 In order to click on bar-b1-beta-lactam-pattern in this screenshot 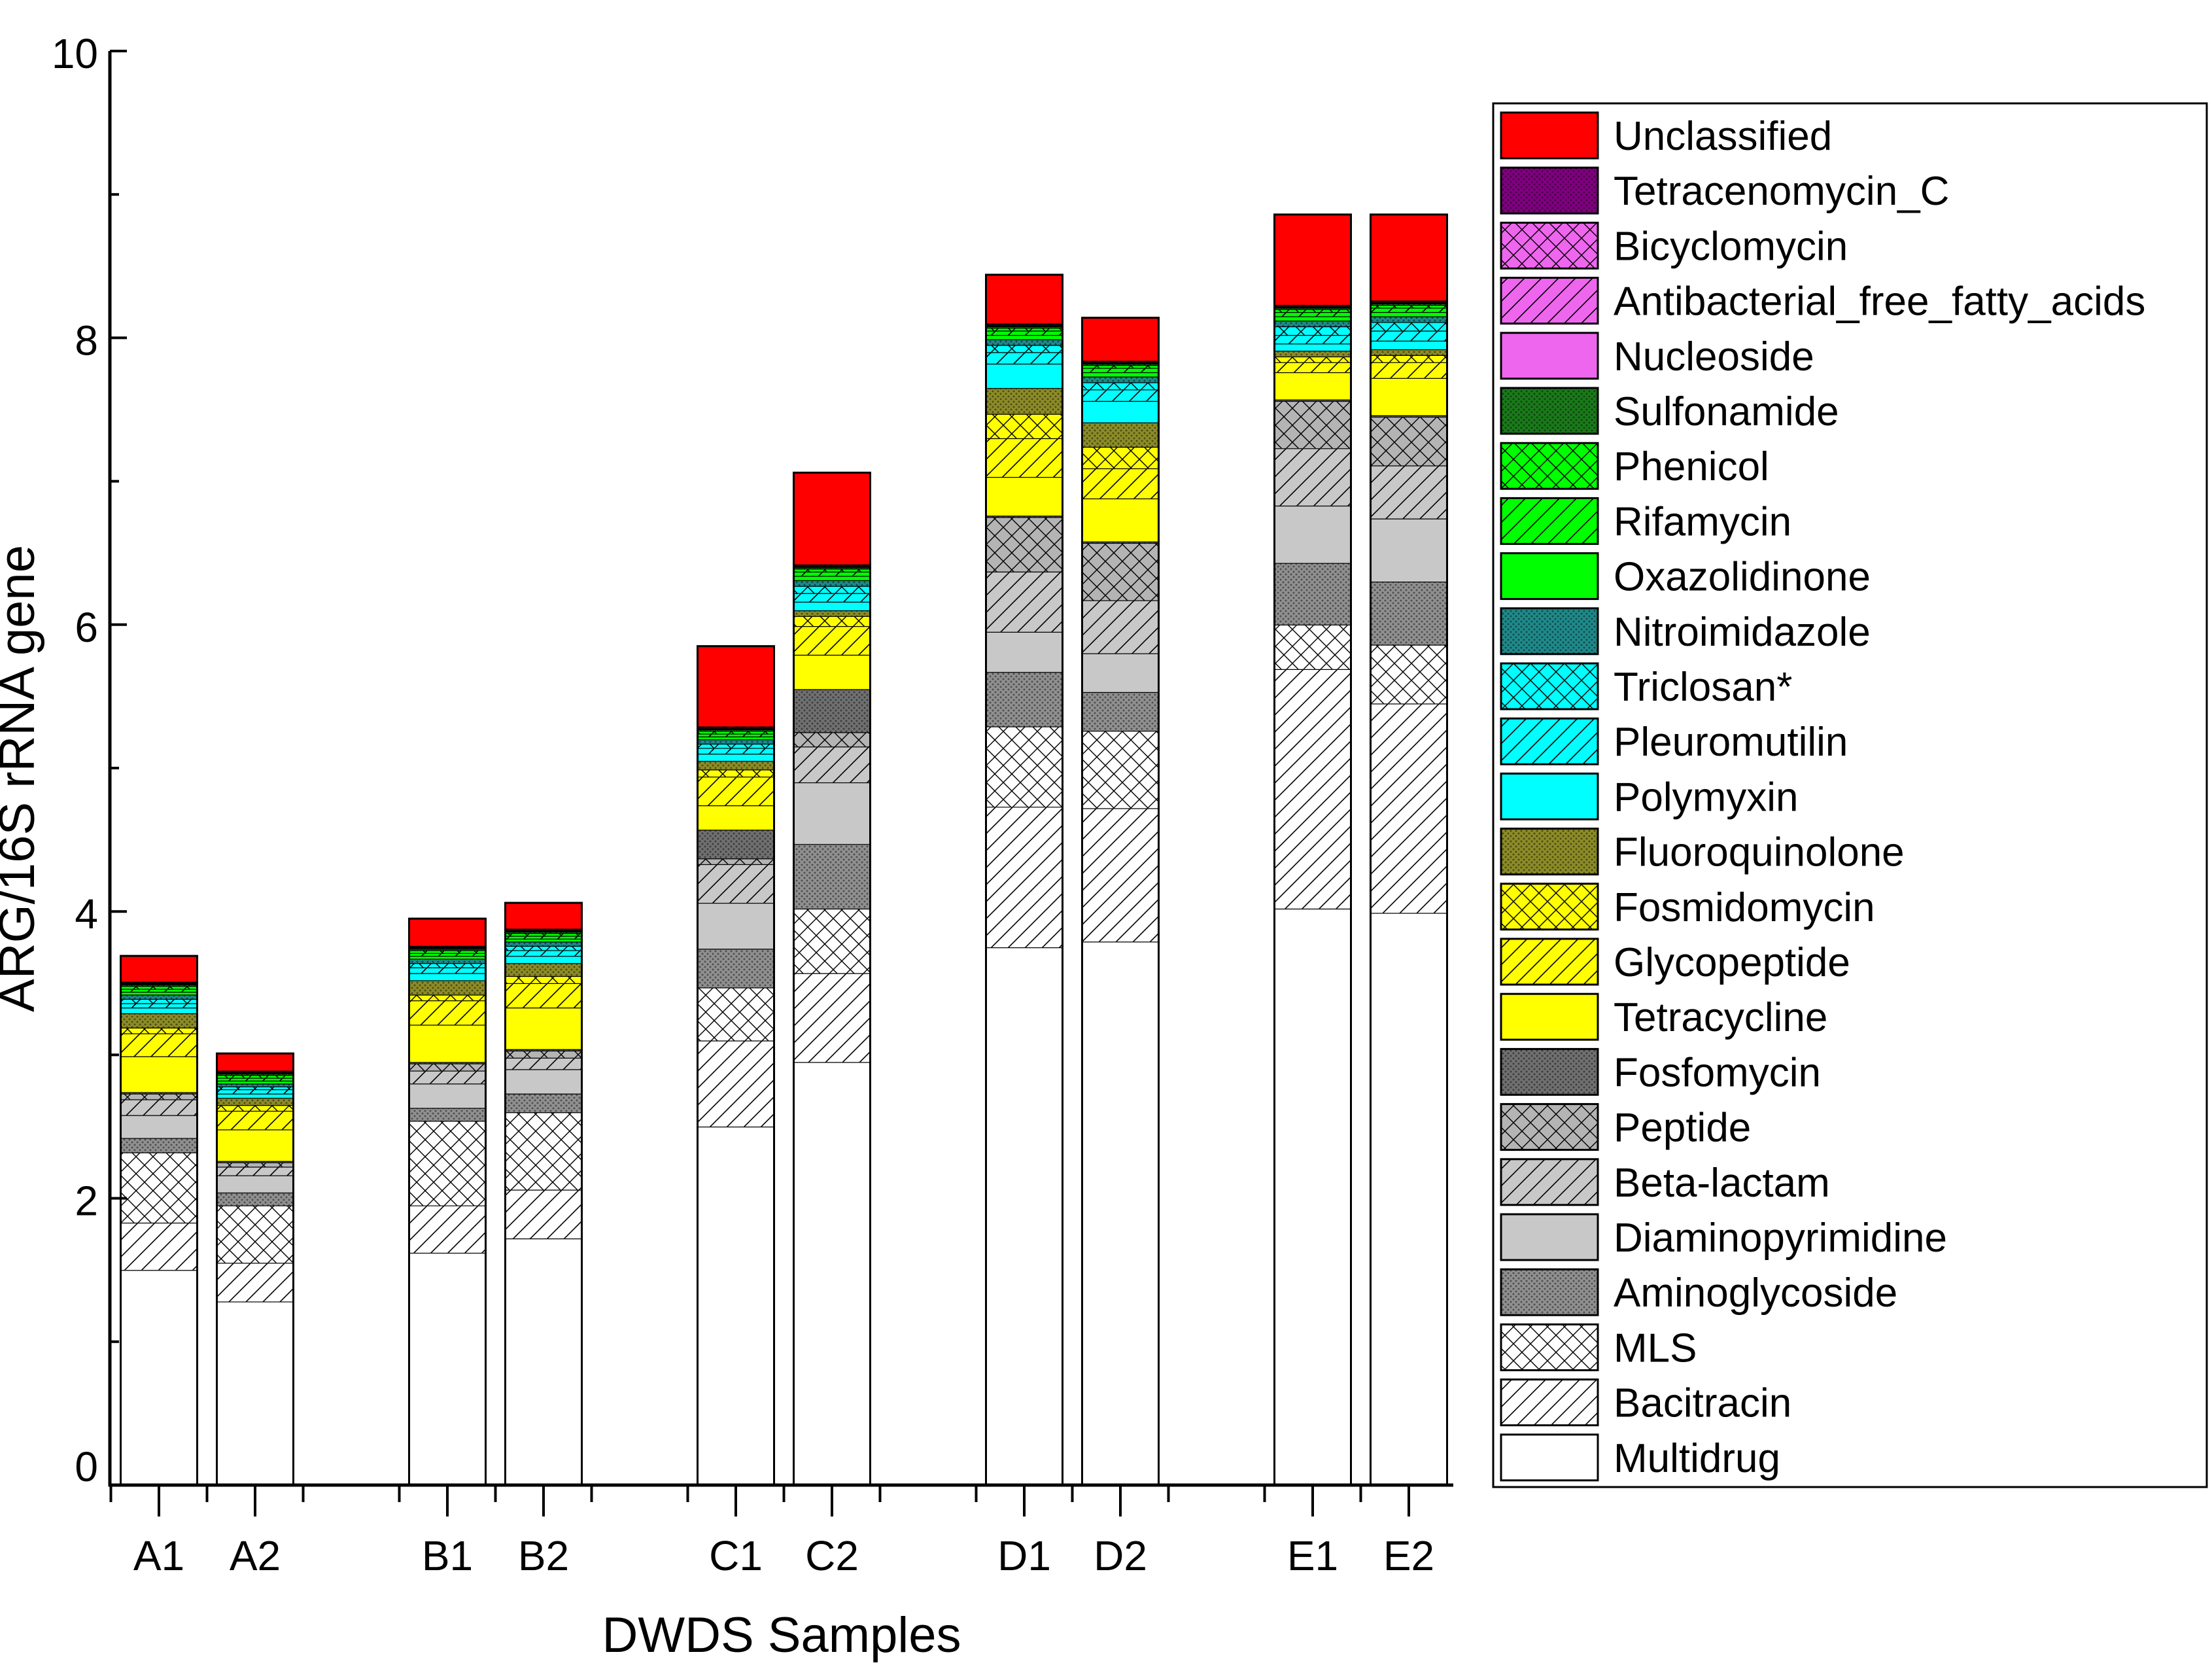, I will do `click(447, 1077)`.